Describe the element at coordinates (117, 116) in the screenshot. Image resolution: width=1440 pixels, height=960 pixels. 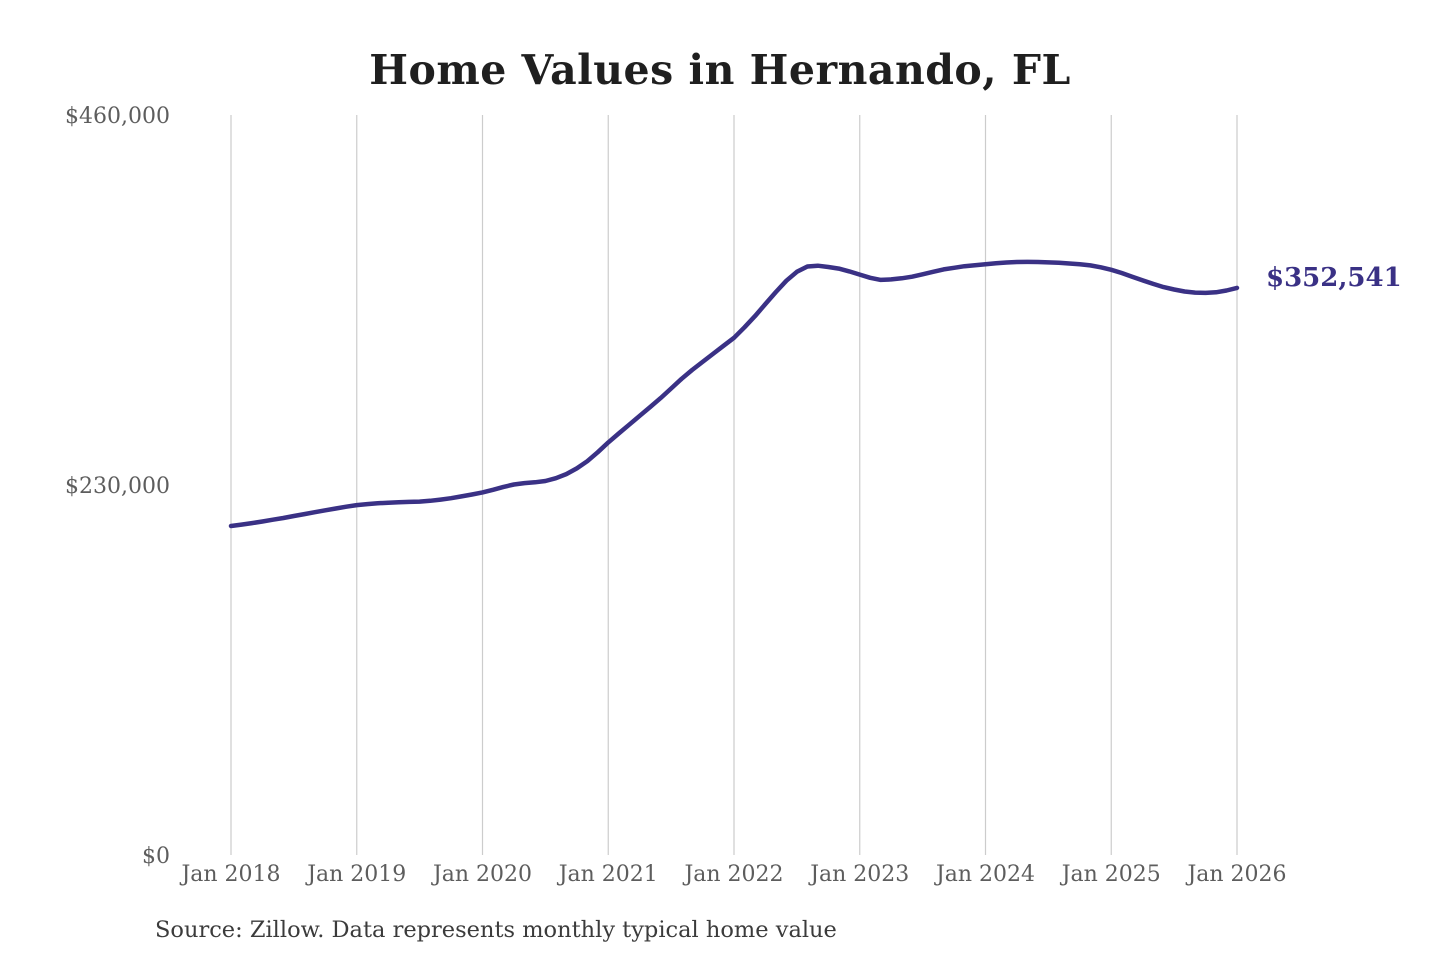
I see `y-tick-label: $460,000` at that location.